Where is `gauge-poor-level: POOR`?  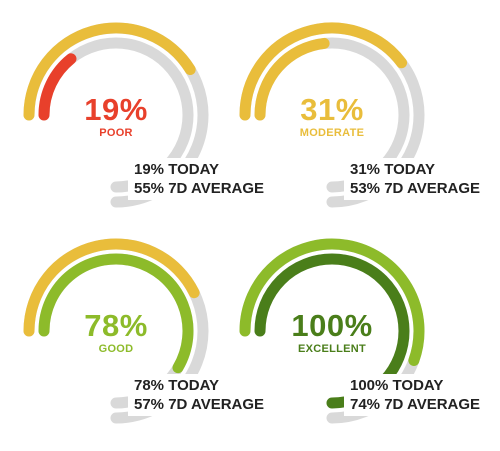
gauge-poor-level: POOR is located at coordinates (116, 133).